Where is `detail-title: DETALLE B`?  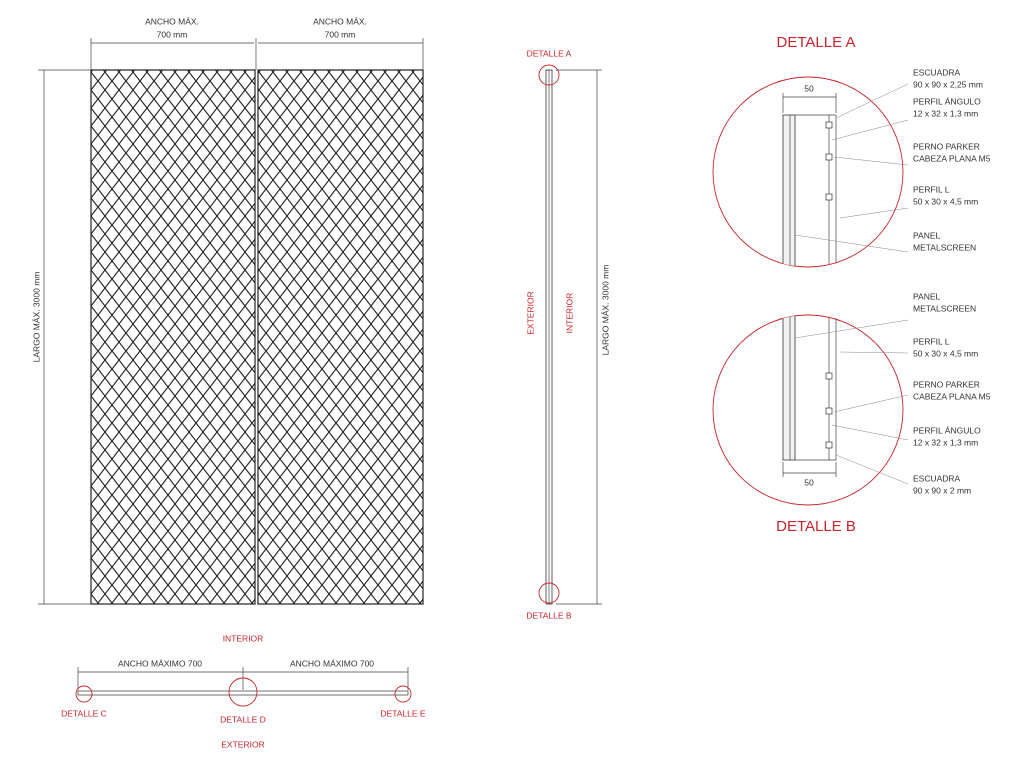
detail-title: DETALLE B is located at coordinates (816, 526).